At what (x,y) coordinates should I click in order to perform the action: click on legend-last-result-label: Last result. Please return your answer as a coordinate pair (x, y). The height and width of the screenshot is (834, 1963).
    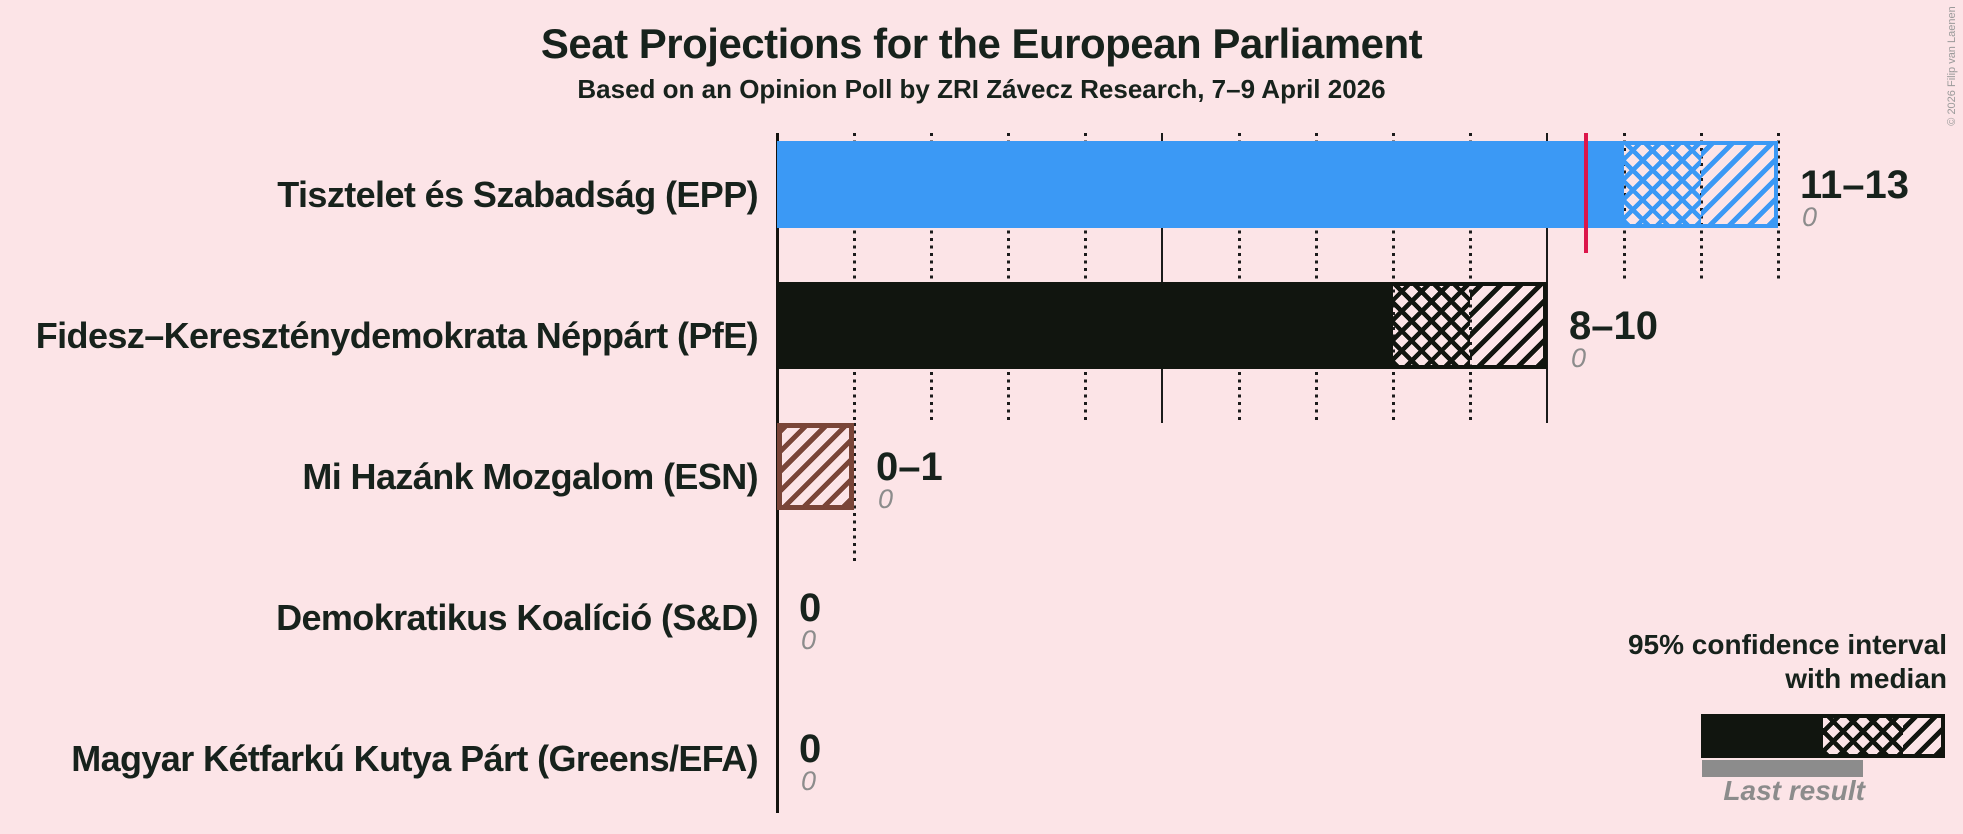
    Looking at the image, I should click on (1794, 790).